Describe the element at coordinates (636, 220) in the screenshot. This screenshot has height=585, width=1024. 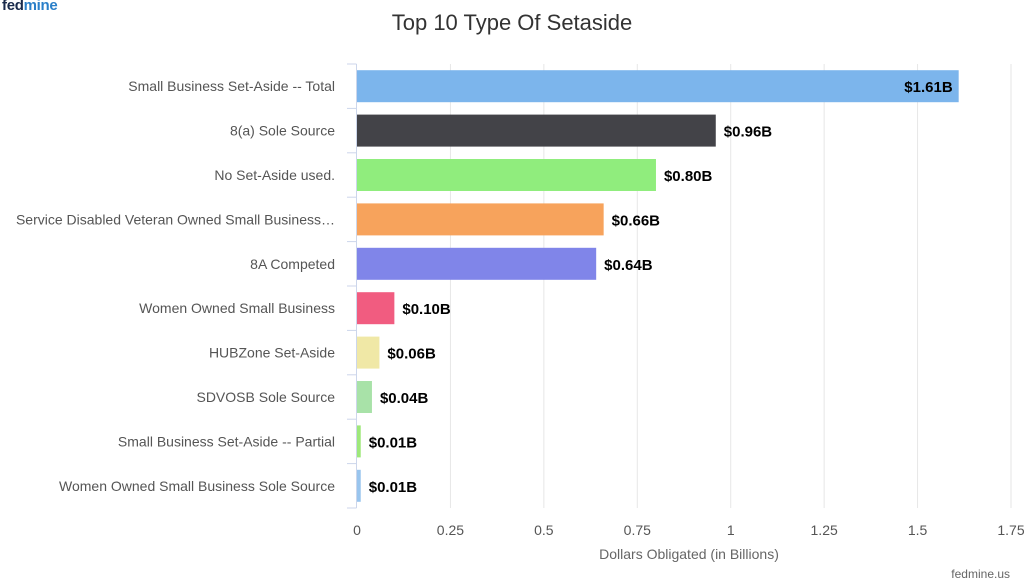
I see `data-label: $0.66B` at that location.